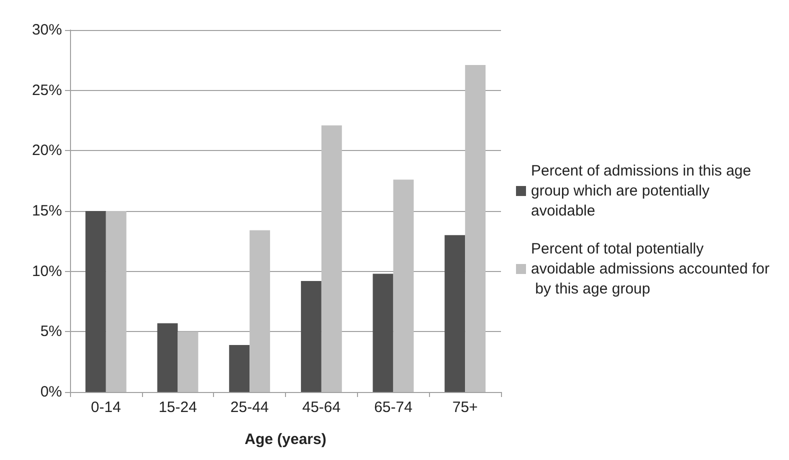  Describe the element at coordinates (51, 331) in the screenshot. I see `y-tick-label: 5%` at that location.